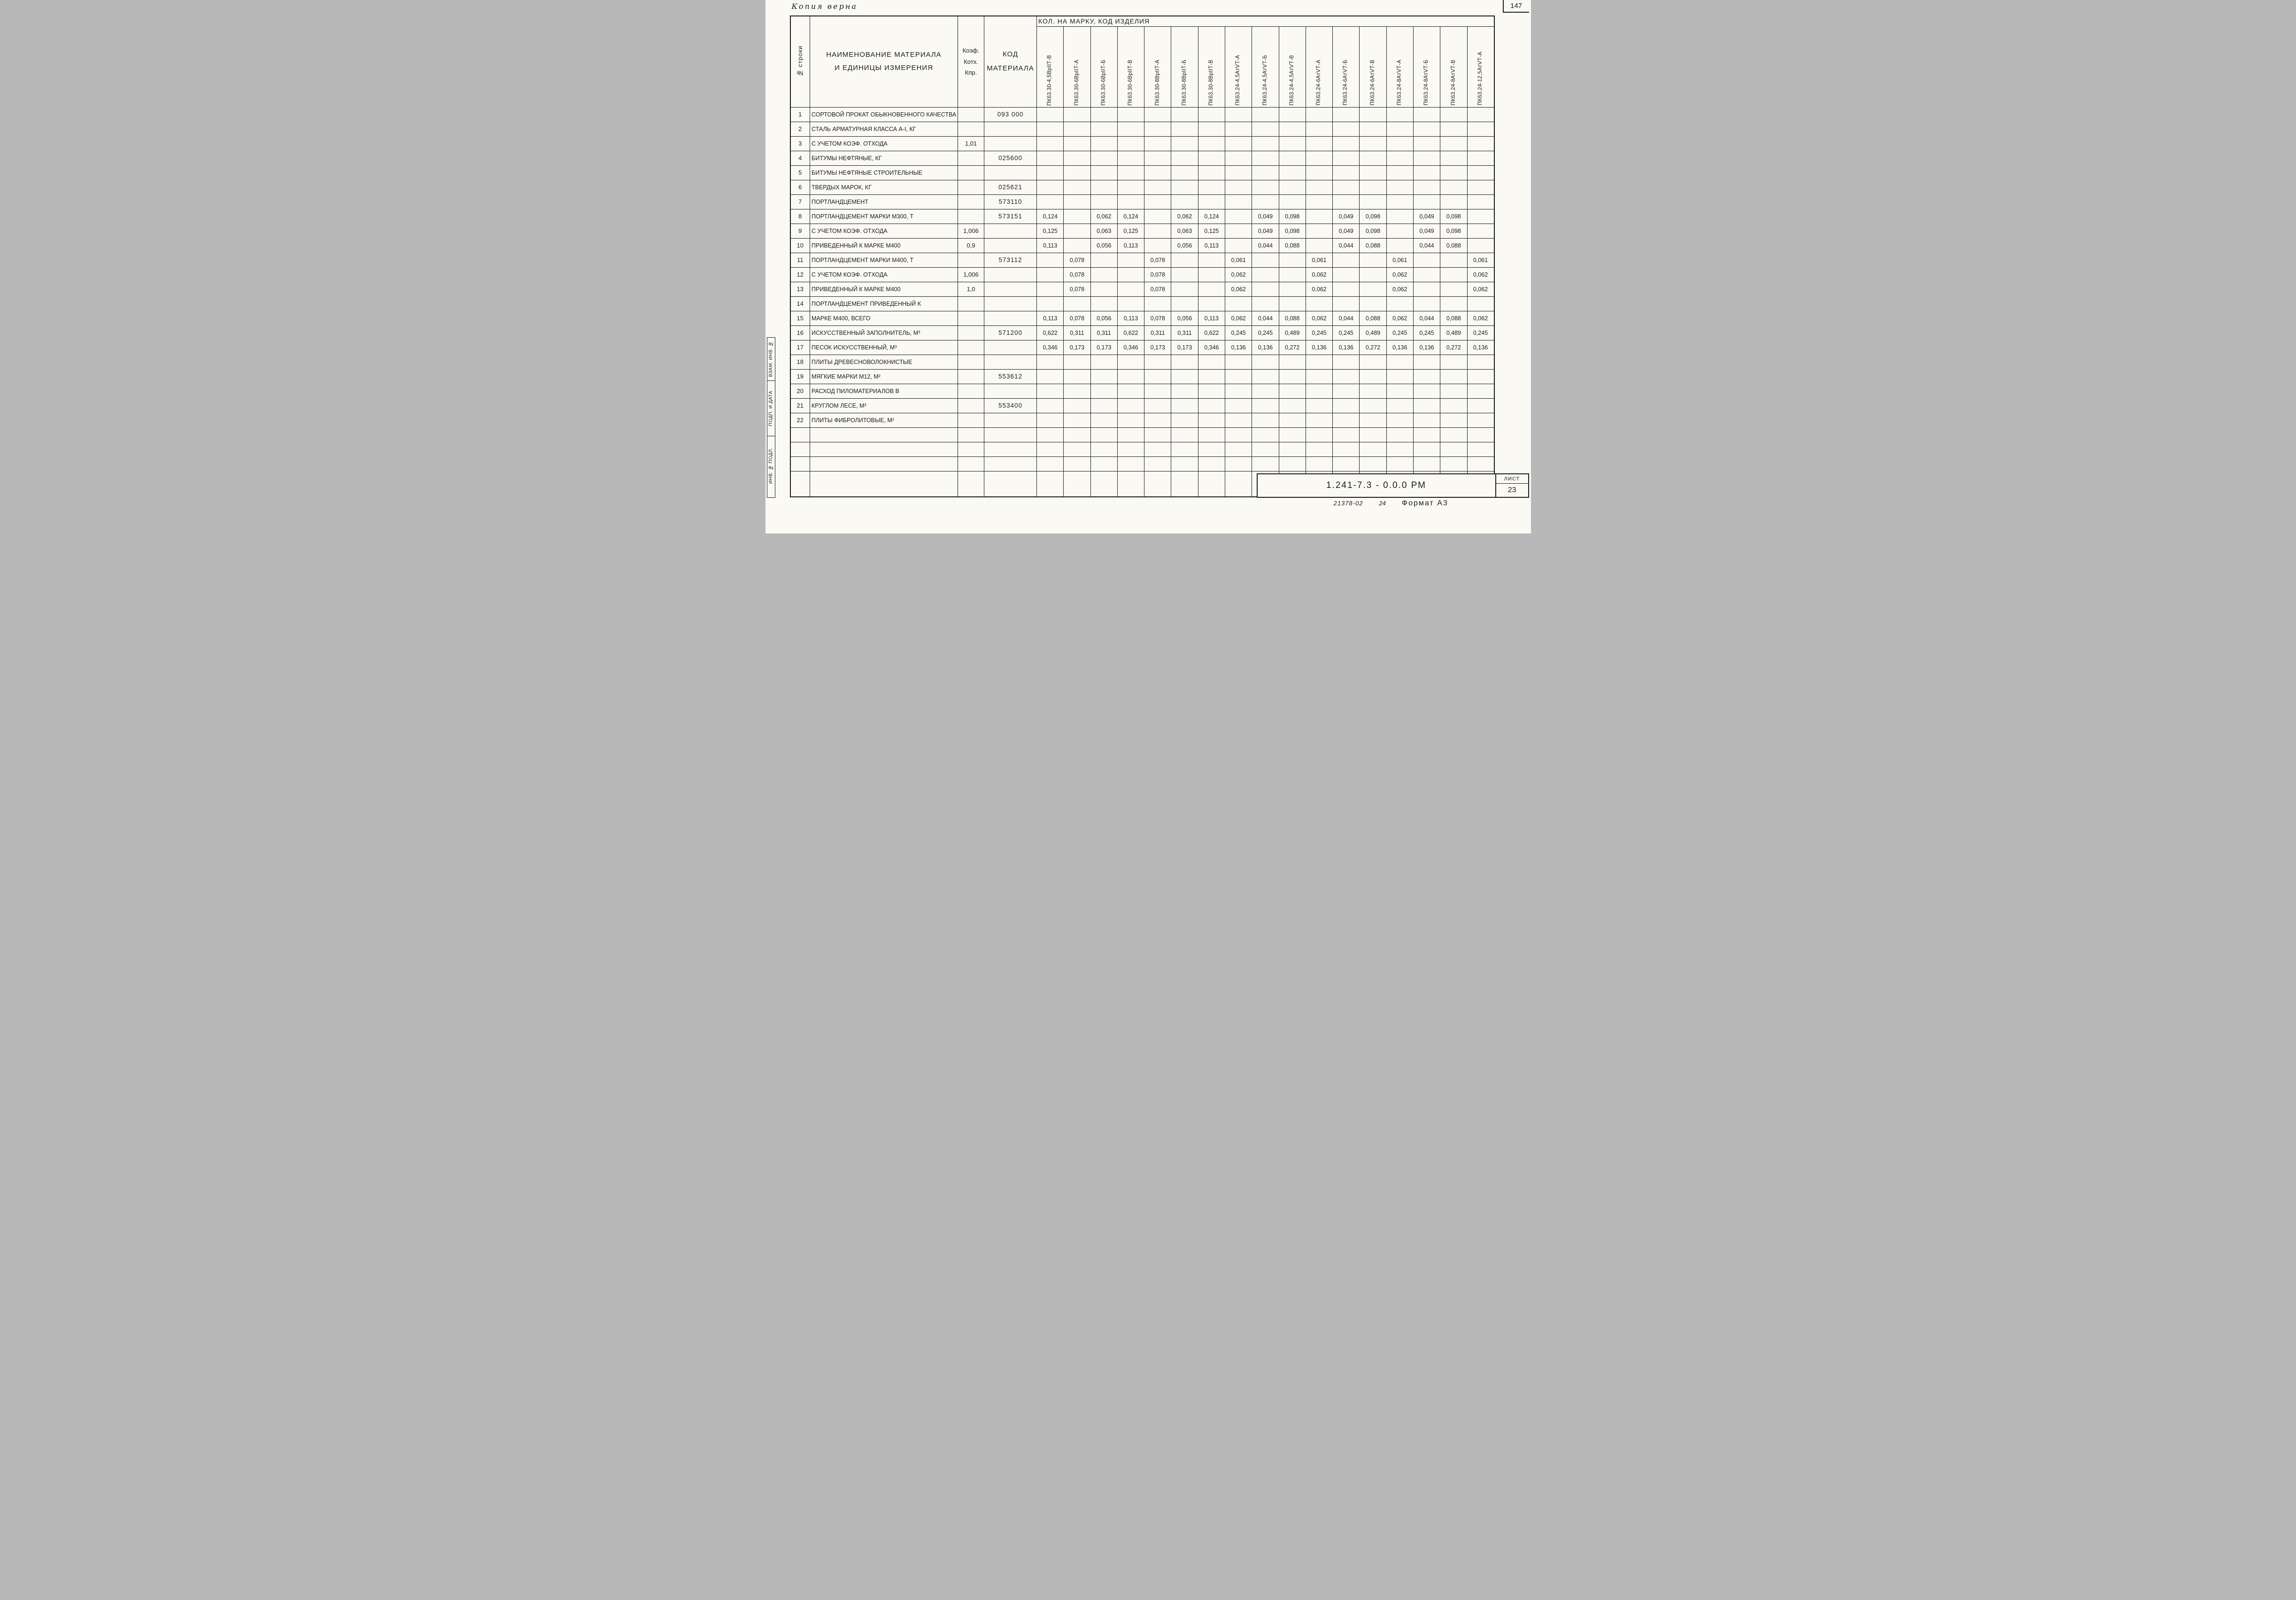 This screenshot has height=1600, width=2296. Describe the element at coordinates (1131, 67) in the screenshot. I see `mark-column-header: ПК63.30-6ВрIIТ-В` at that location.